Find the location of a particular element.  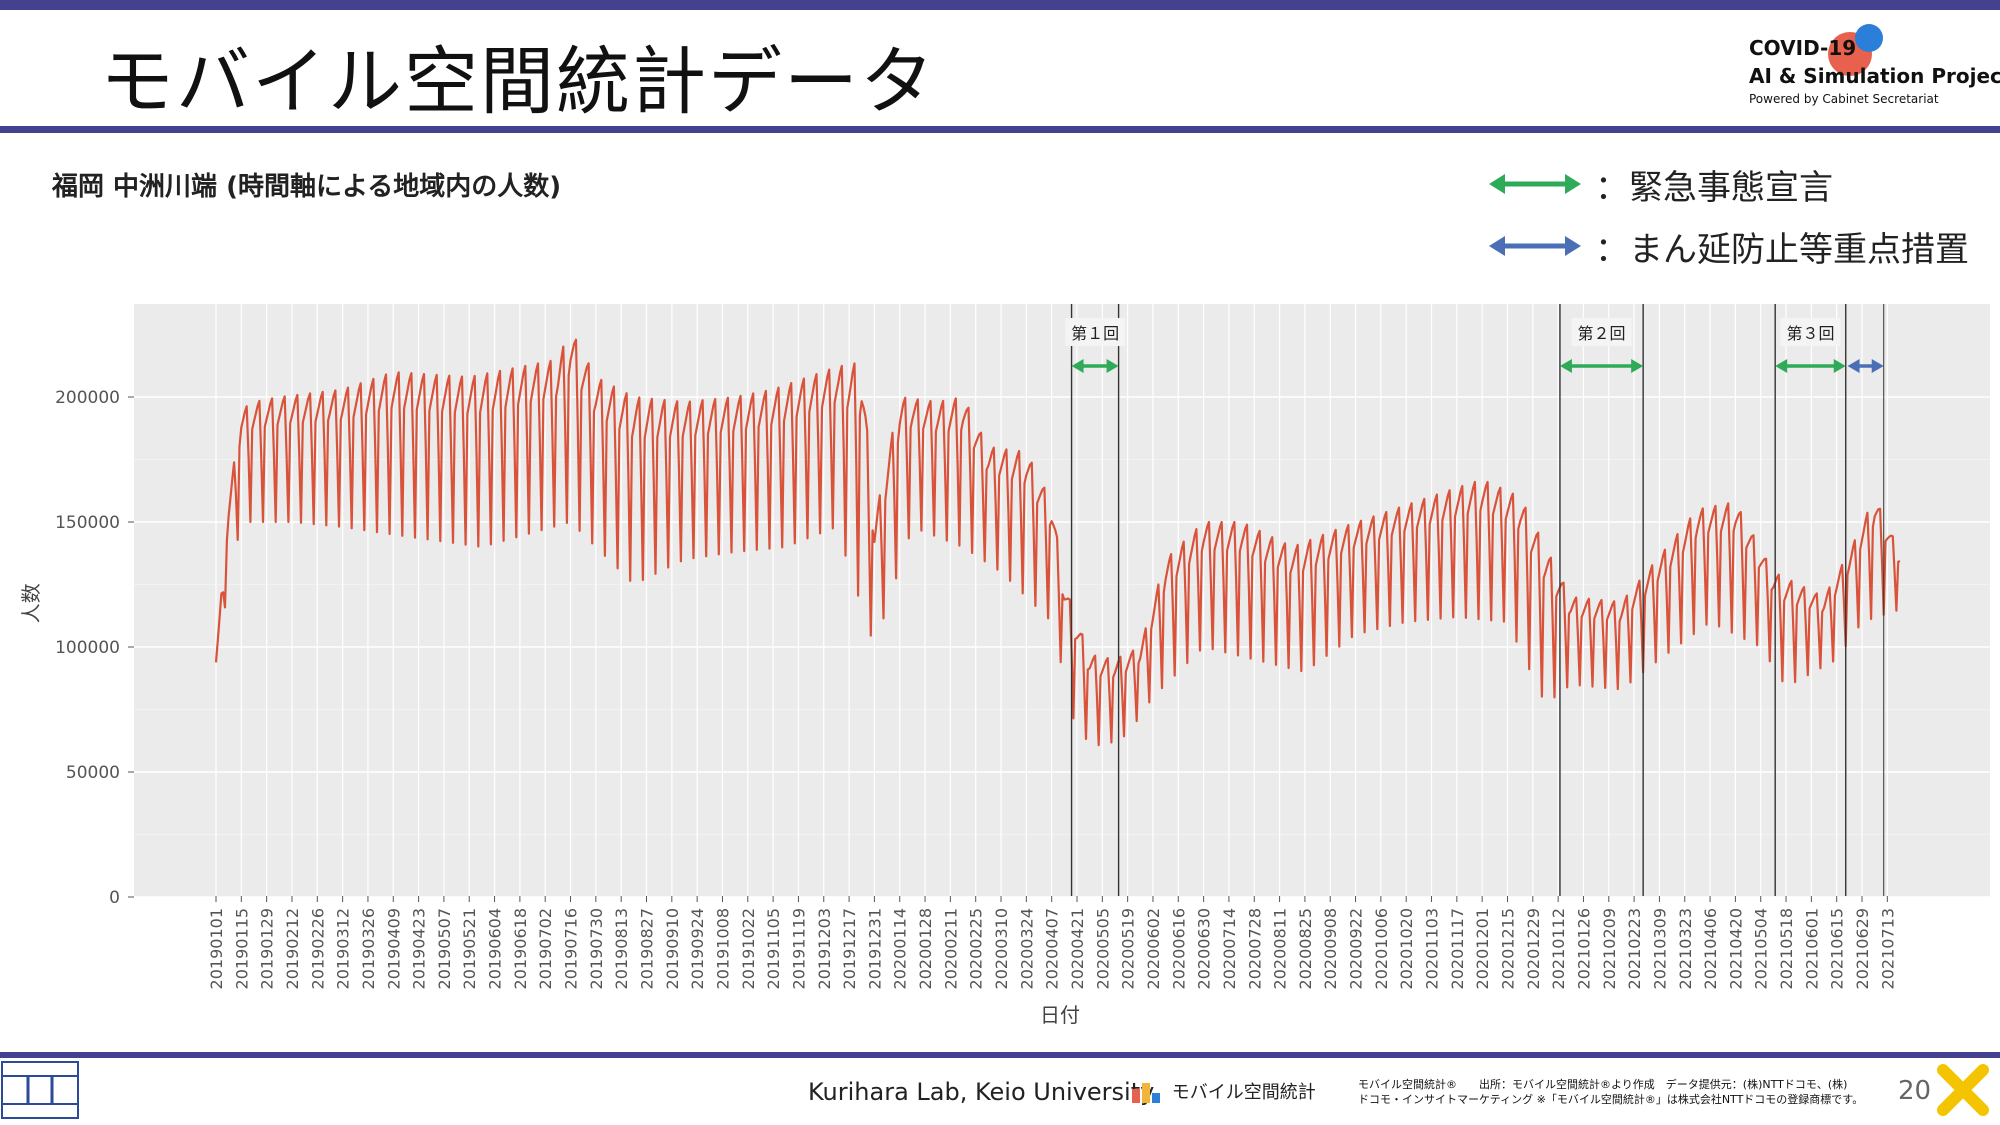

x-tick-label: 20200505 is located at coordinates (1102, 948).